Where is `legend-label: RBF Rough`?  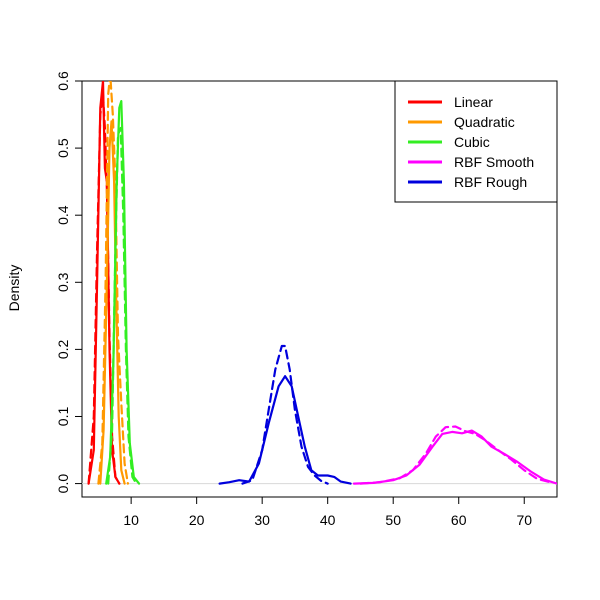
legend-label: RBF Rough is located at coordinates (490, 182).